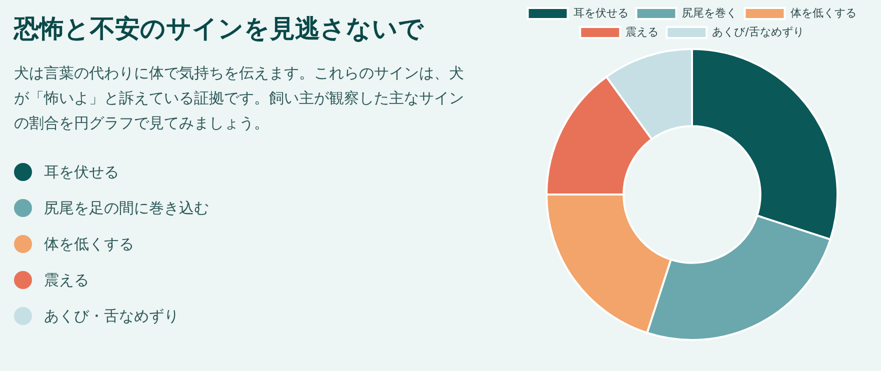 The height and width of the screenshot is (371, 881). Describe the element at coordinates (81, 172) in the screenshot. I see `text: 耳を伏せる` at that location.